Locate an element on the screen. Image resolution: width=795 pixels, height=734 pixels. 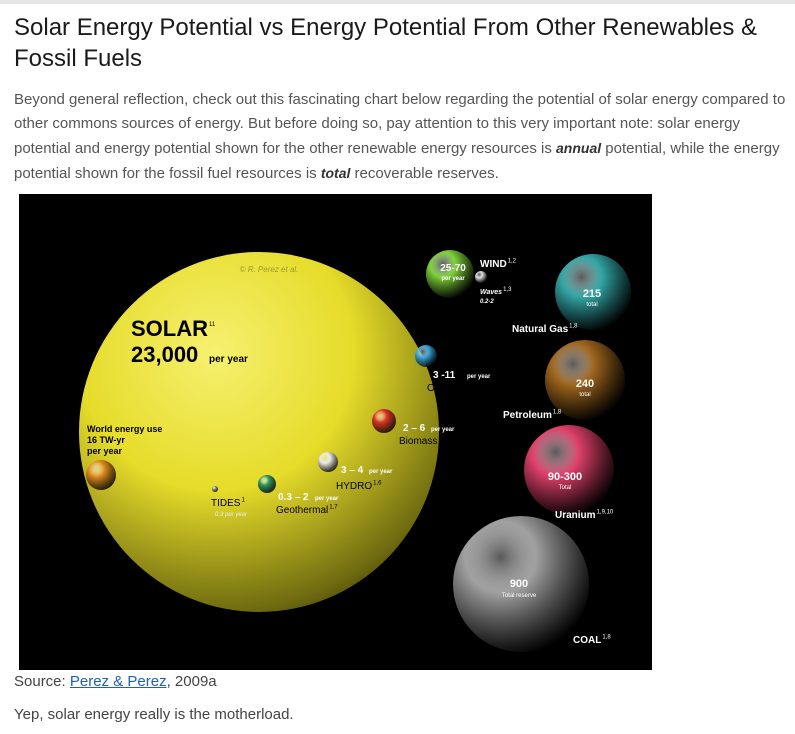
caption-suffix: , 2009a is located at coordinates (191, 681).